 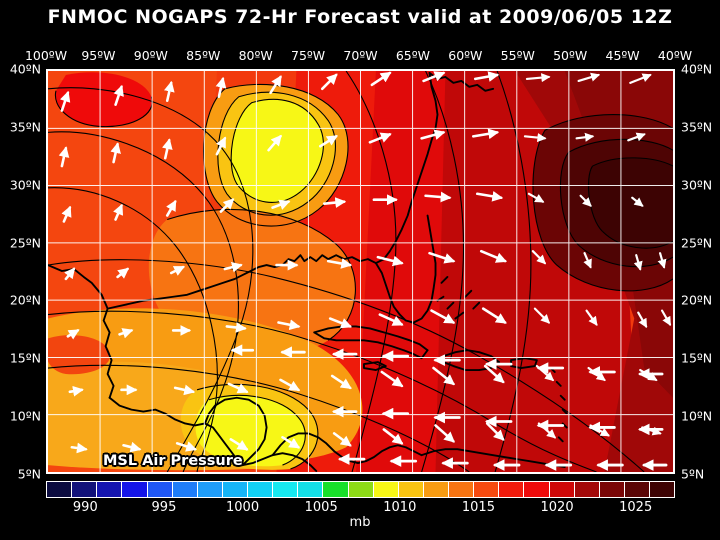 What do you see at coordinates (321, 507) in the screenshot?
I see `colorbar-tick-label: 1005` at bounding box center [321, 507].